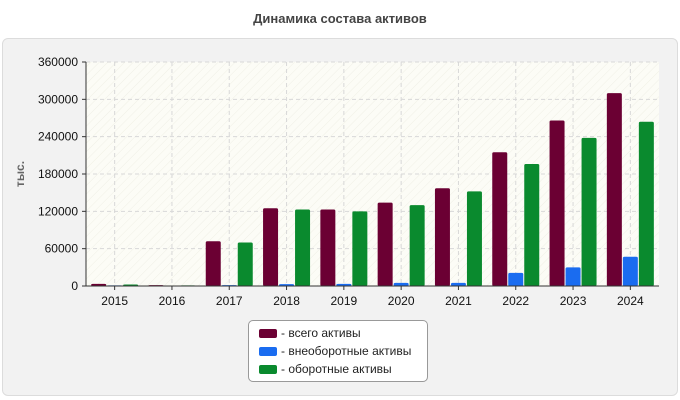 The height and width of the screenshot is (400, 680). Describe the element at coordinates (58, 137) in the screenshot. I see `y-tick-label: 240000` at that location.